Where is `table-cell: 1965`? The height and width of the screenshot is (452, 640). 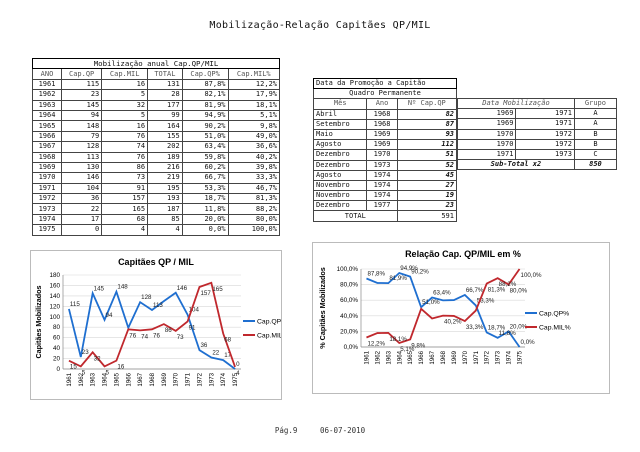 table-cell: 1965 is located at coordinates (47, 126).